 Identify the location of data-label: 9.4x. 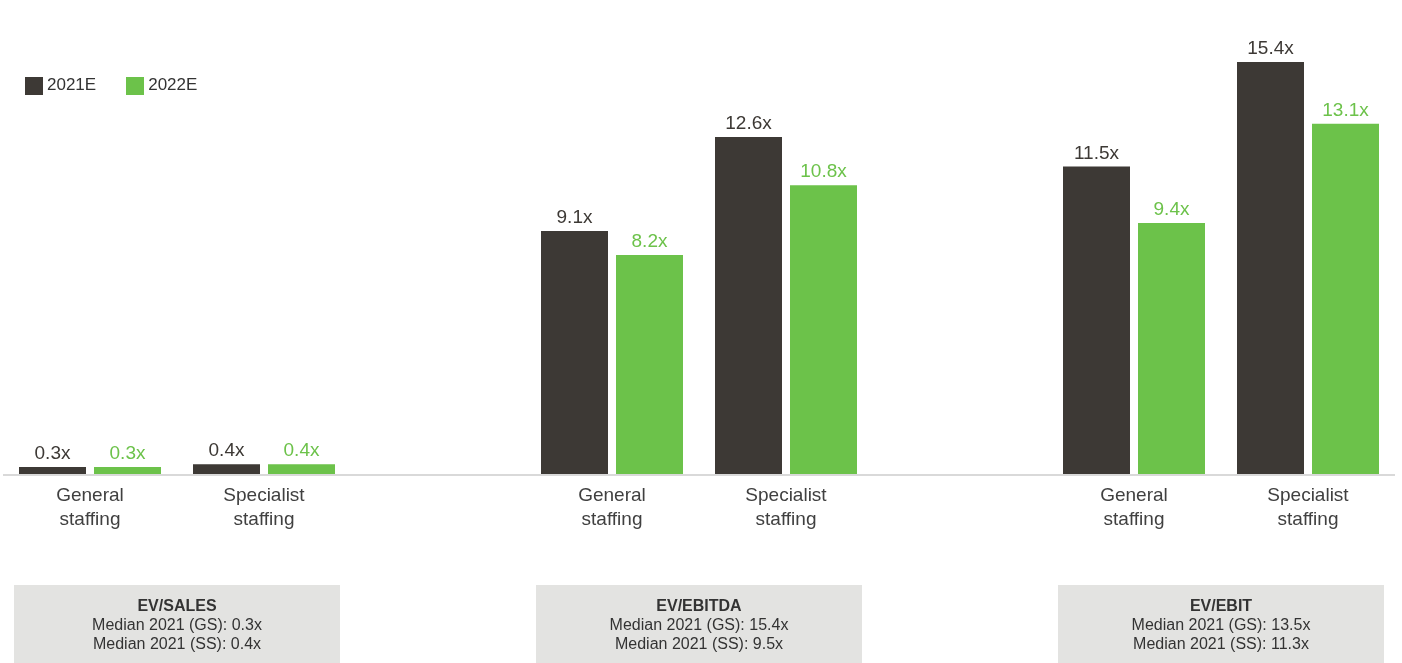
(1171, 208).